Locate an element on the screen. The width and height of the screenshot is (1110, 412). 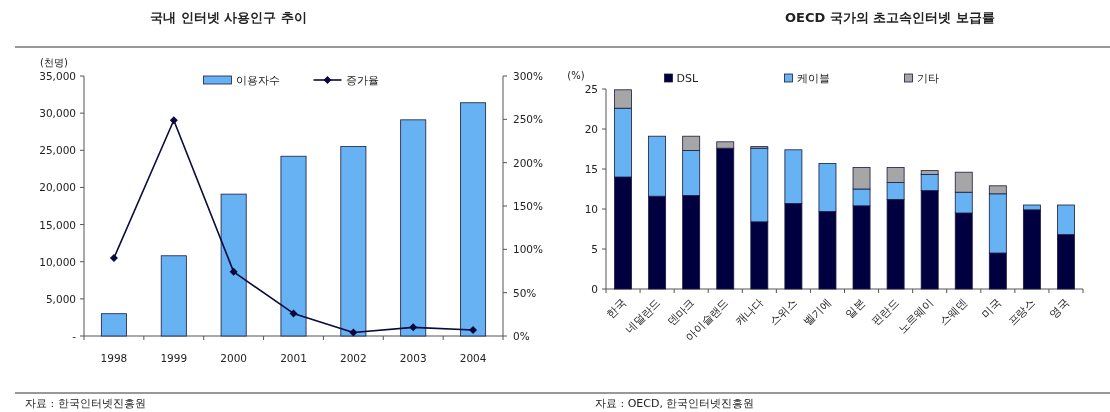
y2-tick-label: 50% is located at coordinates (525, 292).